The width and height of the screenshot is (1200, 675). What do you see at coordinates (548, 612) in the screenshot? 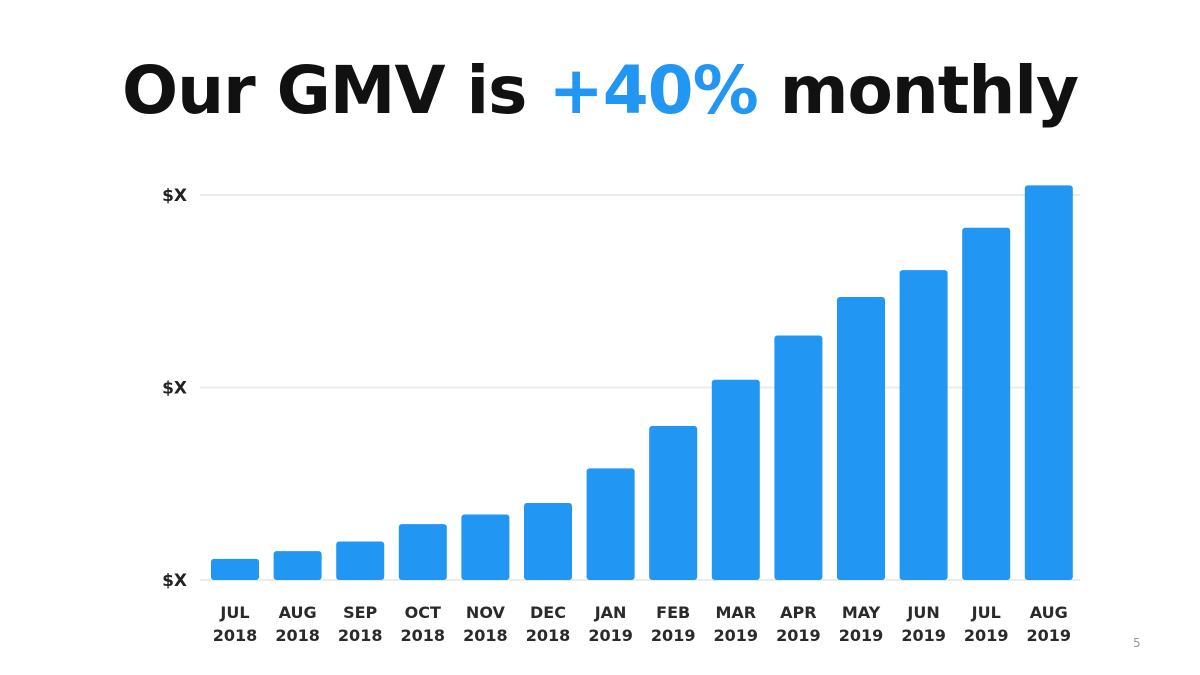
I see `x-tick-month: DEC` at bounding box center [548, 612].